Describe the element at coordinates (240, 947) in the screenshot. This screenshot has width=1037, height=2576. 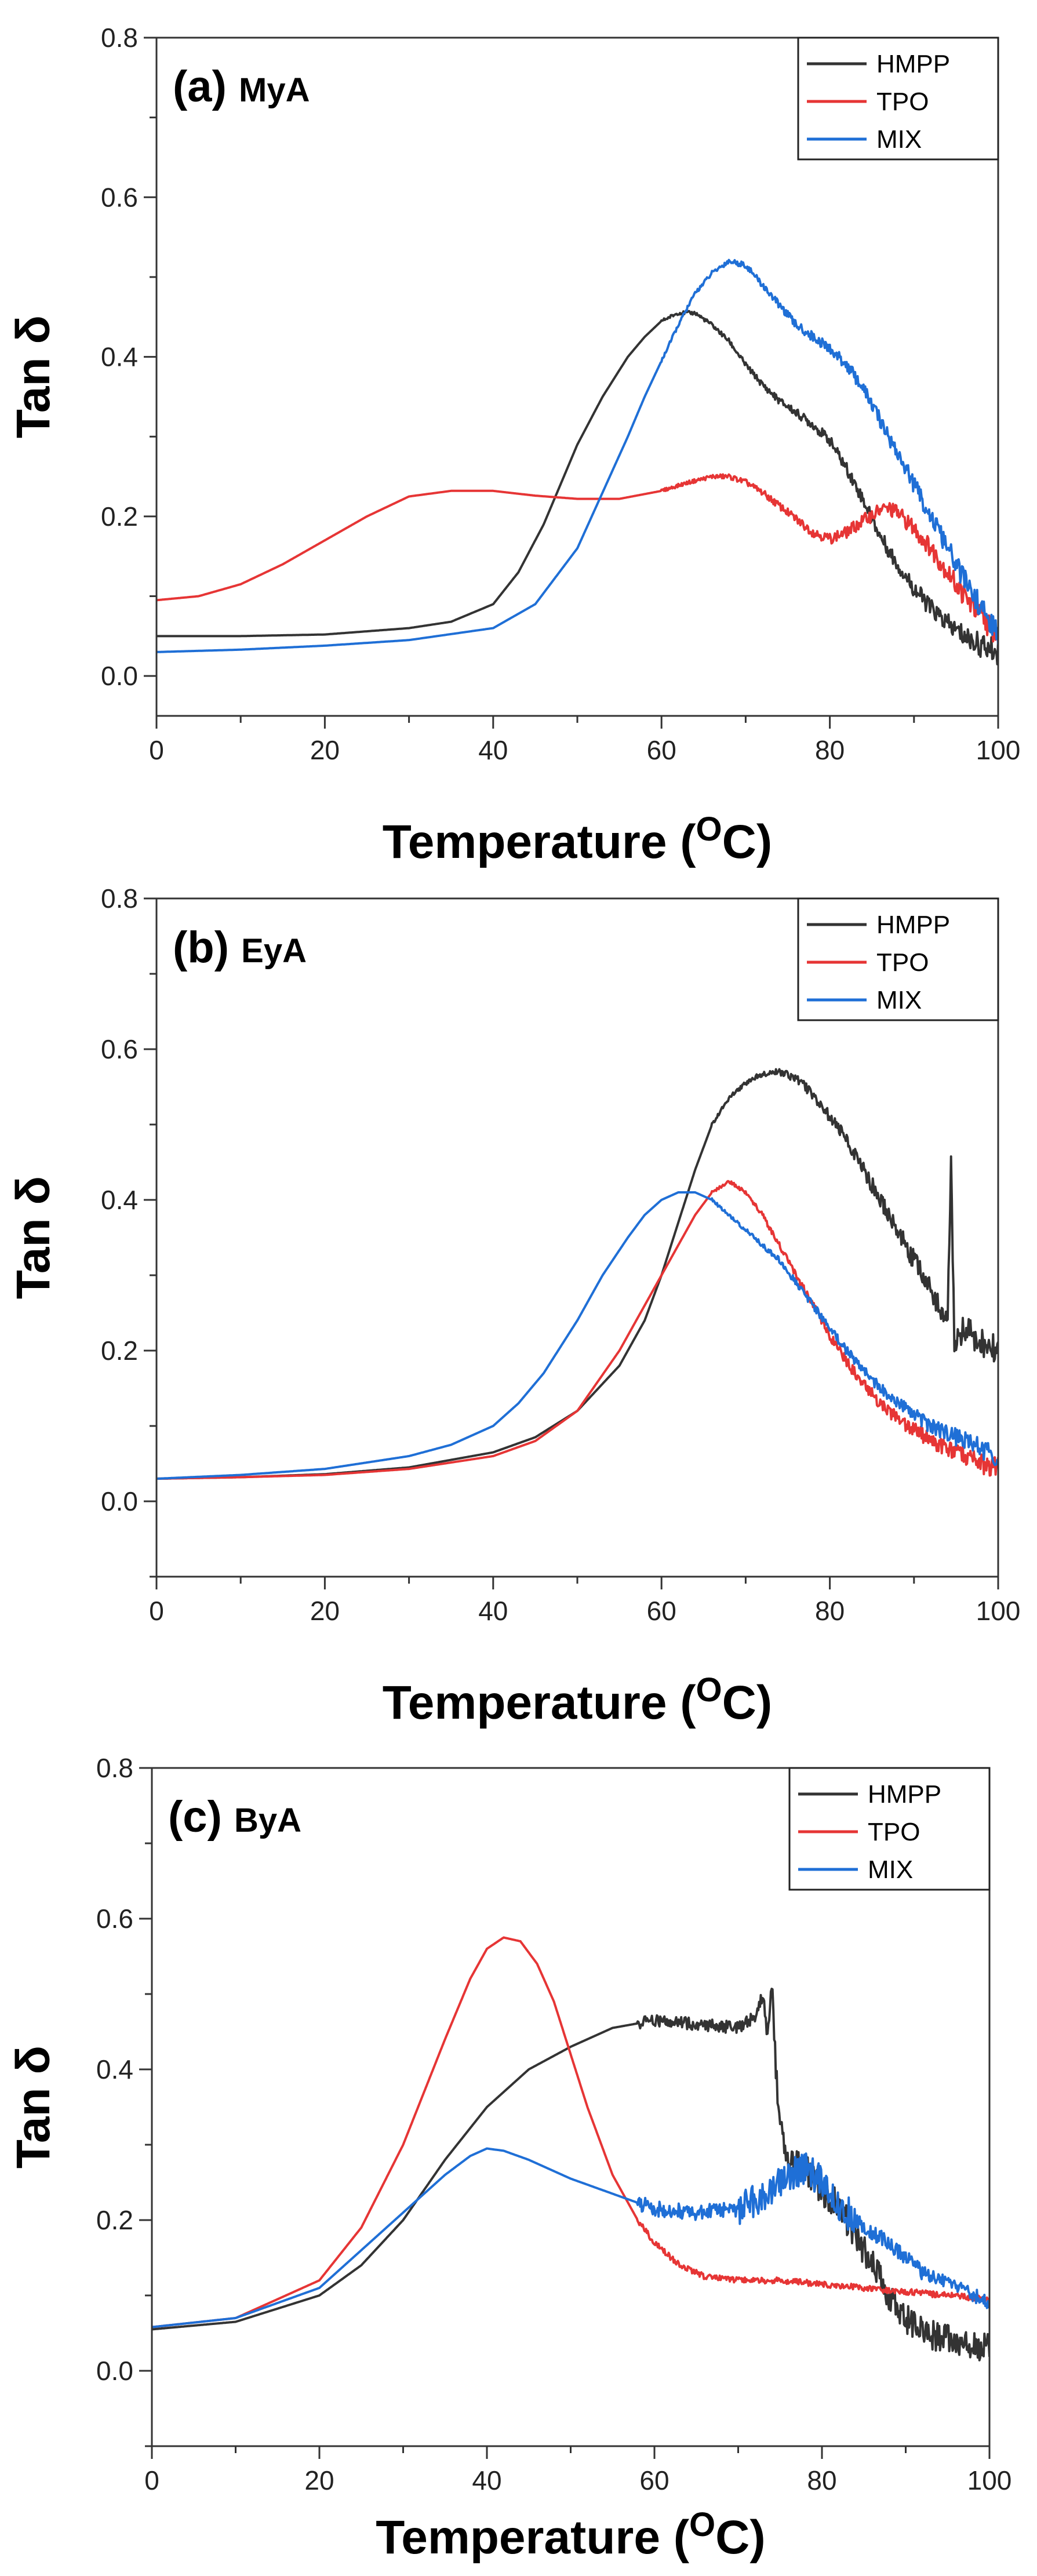
I see `panel-label: (b) EyA` at that location.